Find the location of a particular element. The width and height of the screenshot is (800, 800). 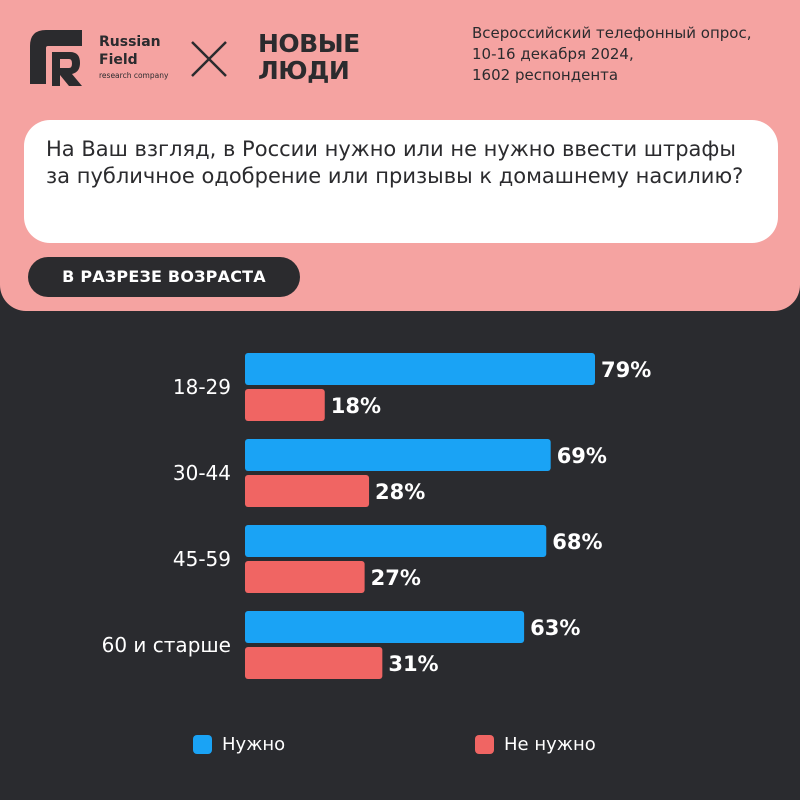

data-label: 63% is located at coordinates (555, 628).